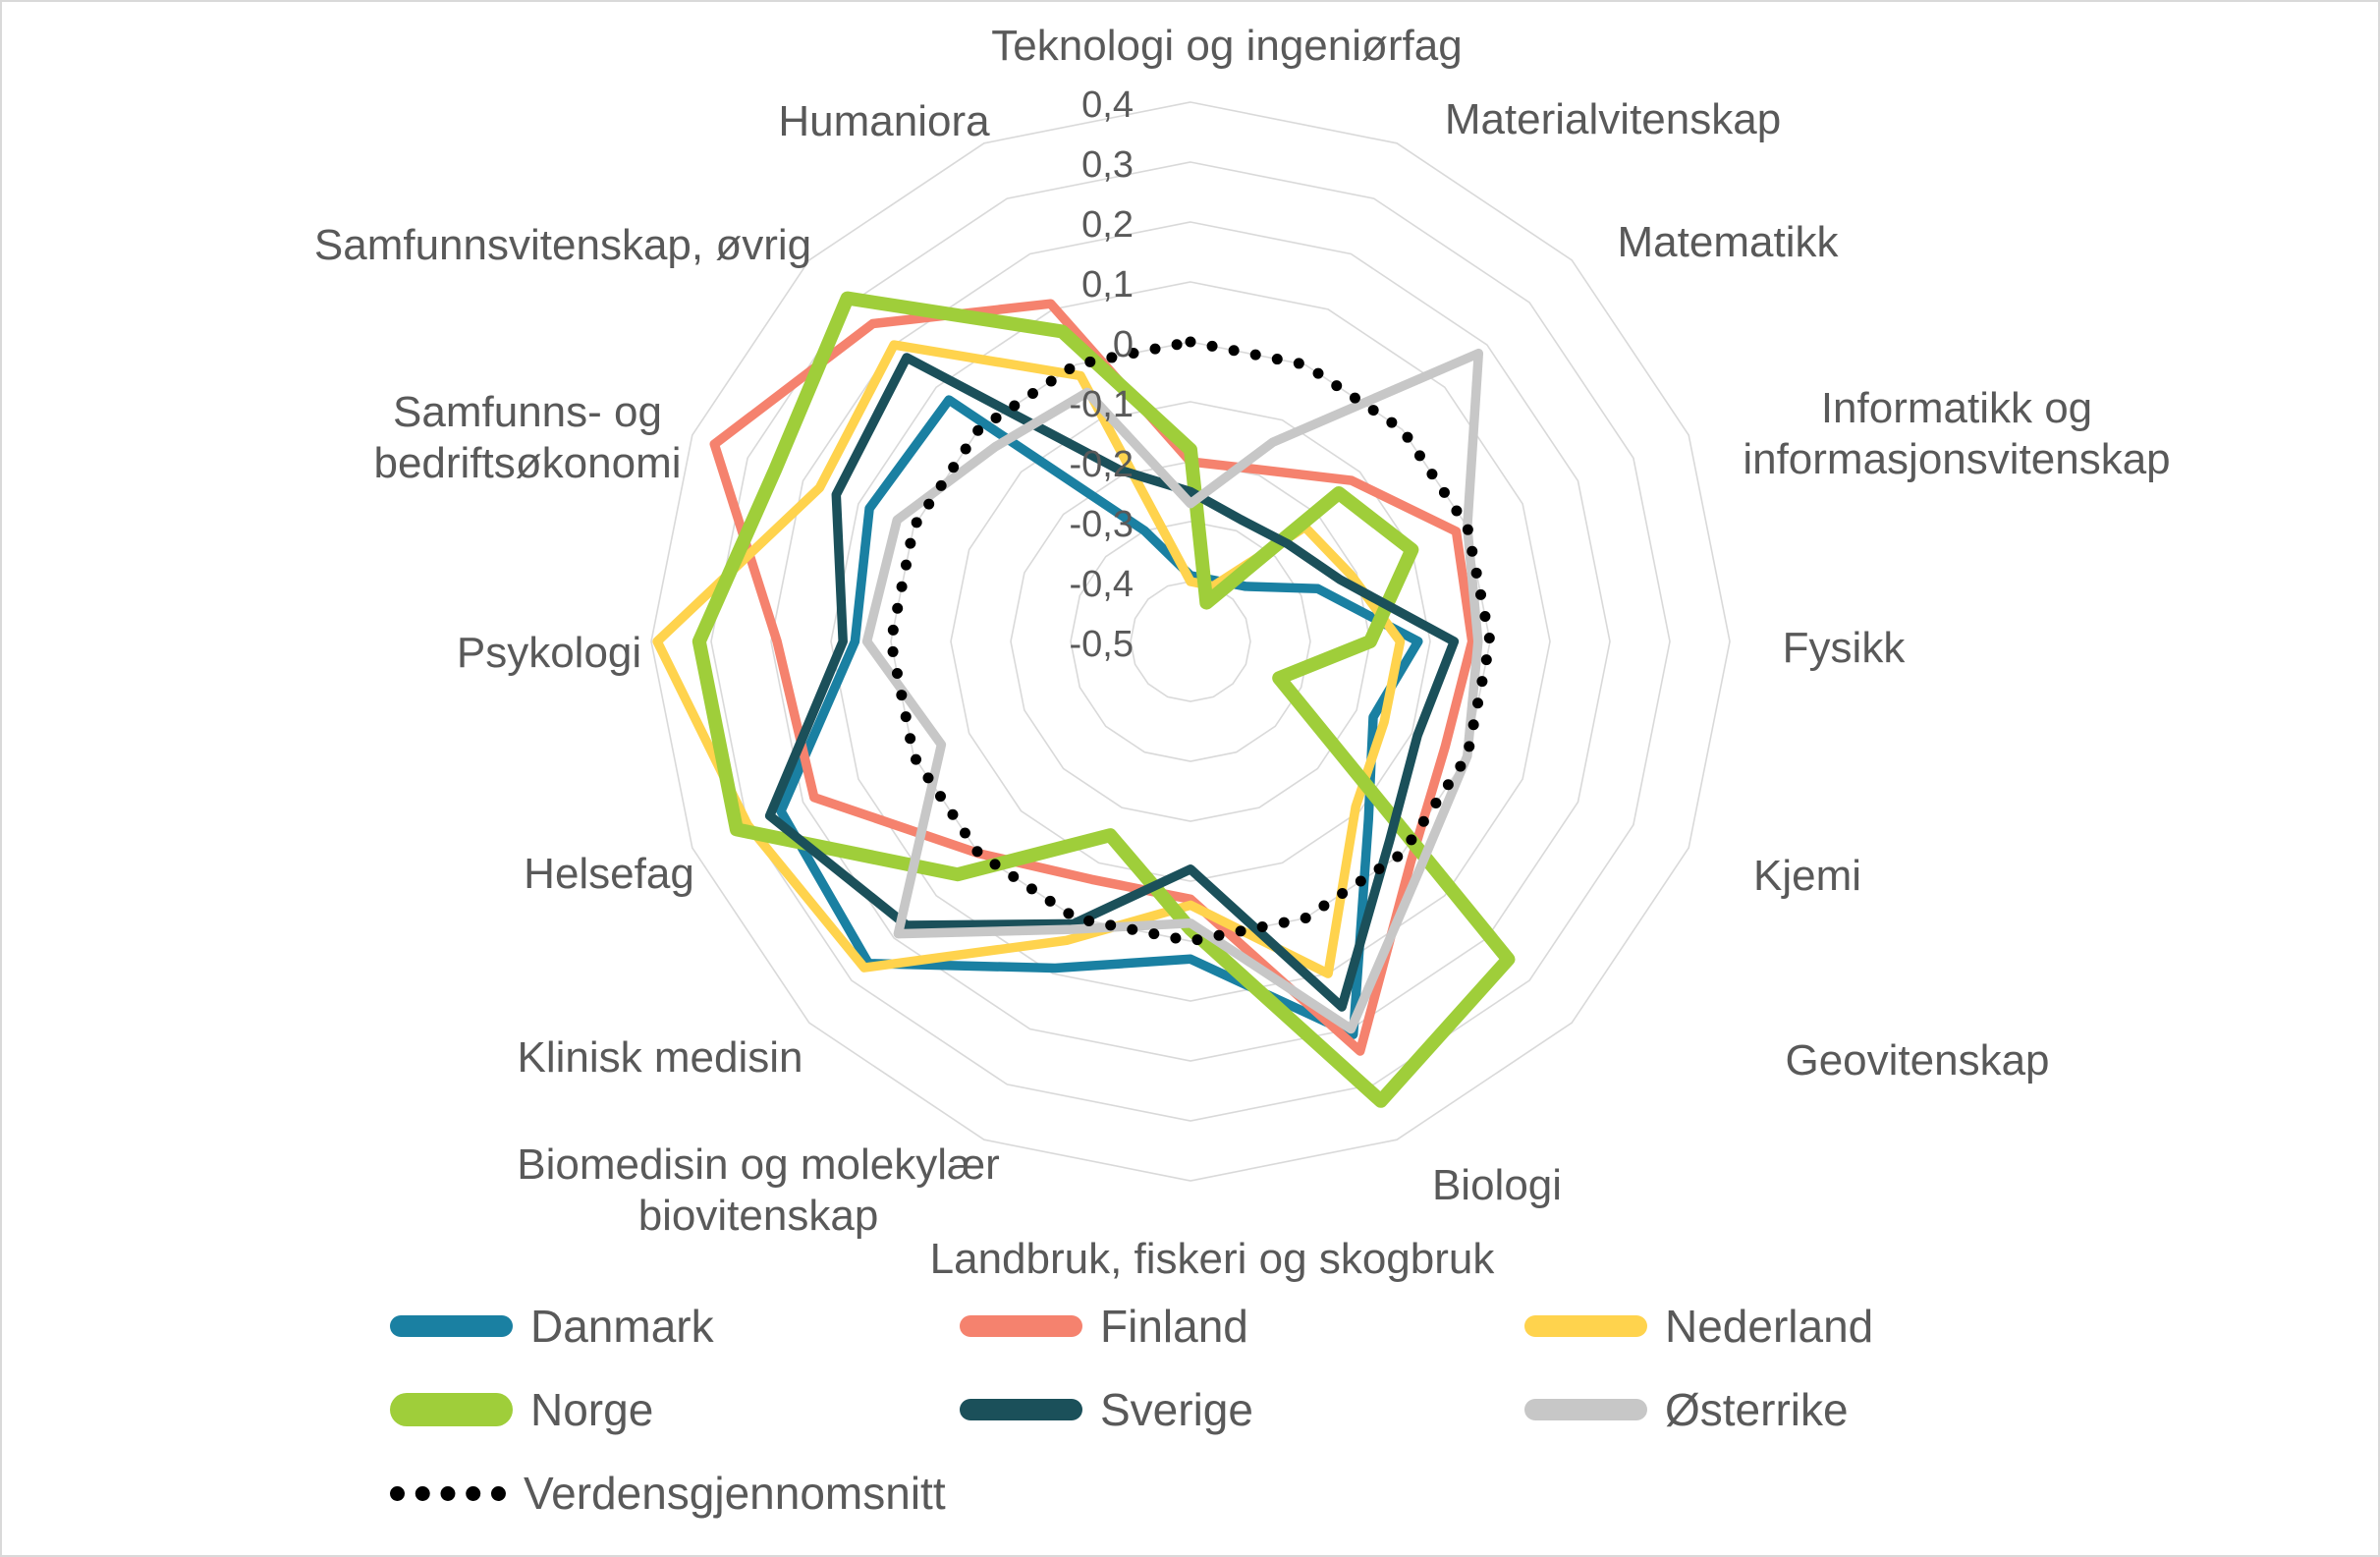  I want to click on series-line--sterrike, so click(1172, 691).